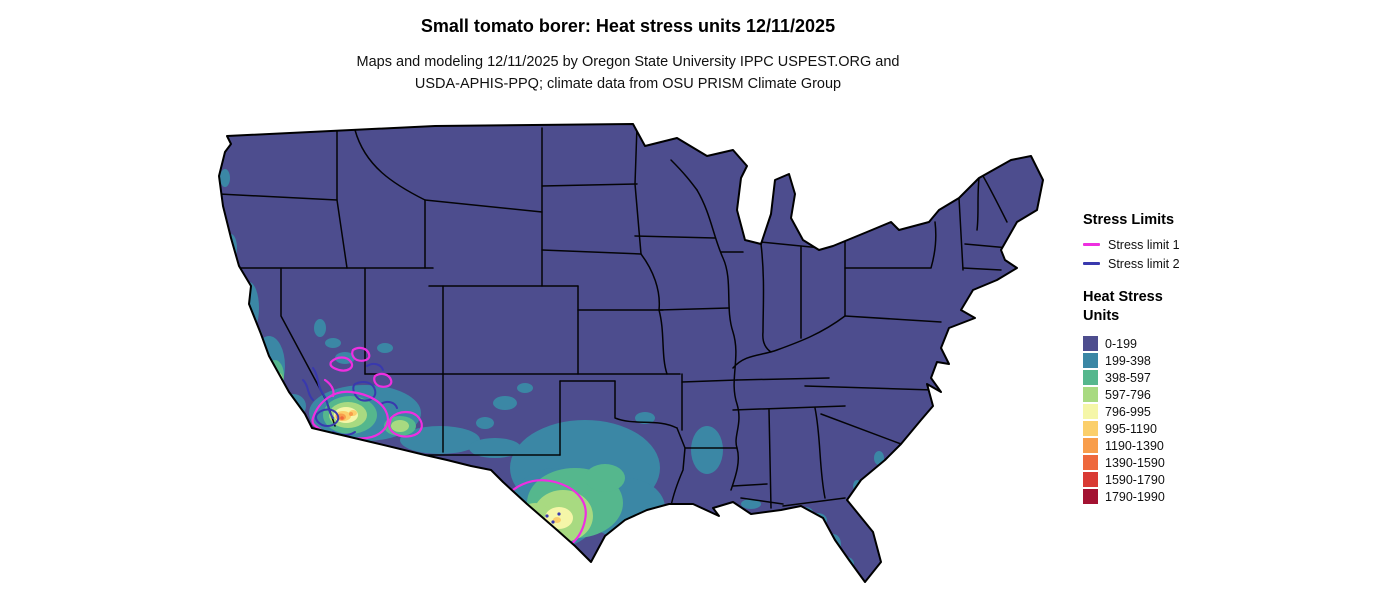 Image resolution: width=1400 pixels, height=594 pixels. I want to click on legend-bin-row: 1790-1990, so click(1188, 496).